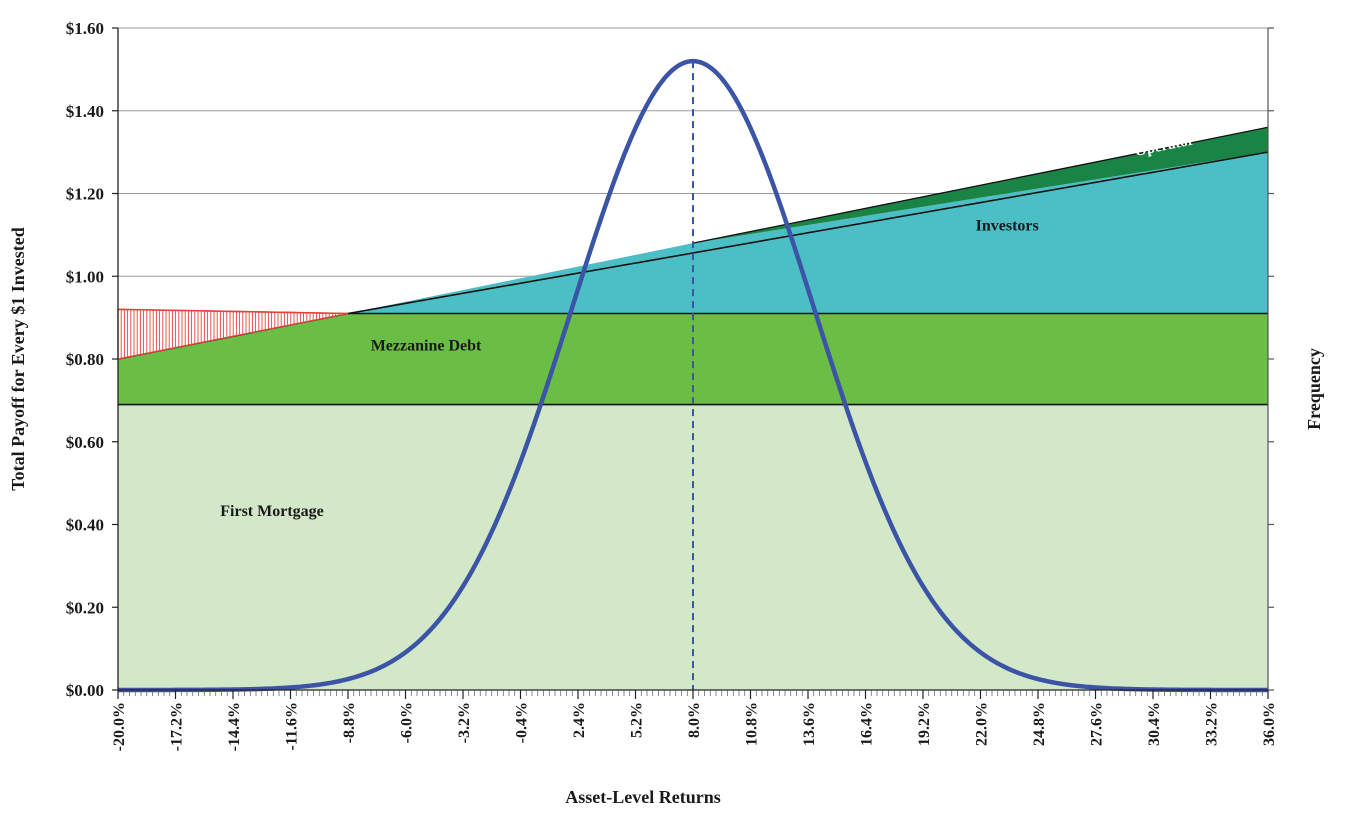 Image resolution: width=1357 pixels, height=817 pixels. I want to click on secondary-y-axis-label: Frequency, so click(1314, 389).